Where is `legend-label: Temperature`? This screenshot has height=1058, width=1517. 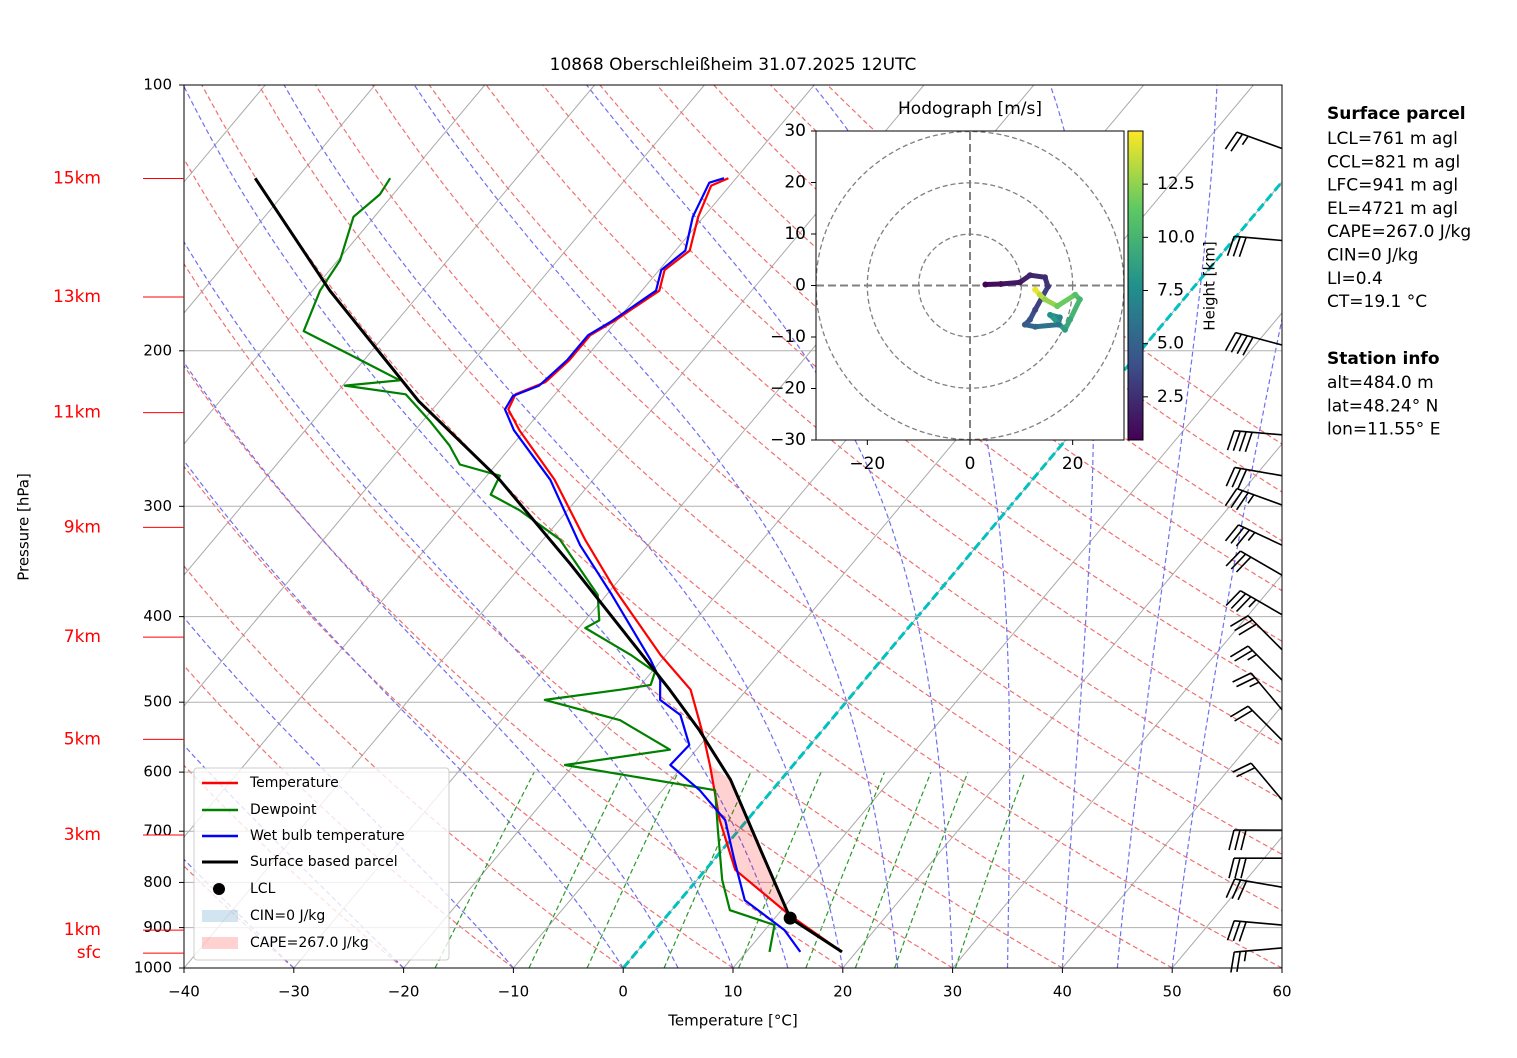
legend-label: Temperature is located at coordinates (294, 783).